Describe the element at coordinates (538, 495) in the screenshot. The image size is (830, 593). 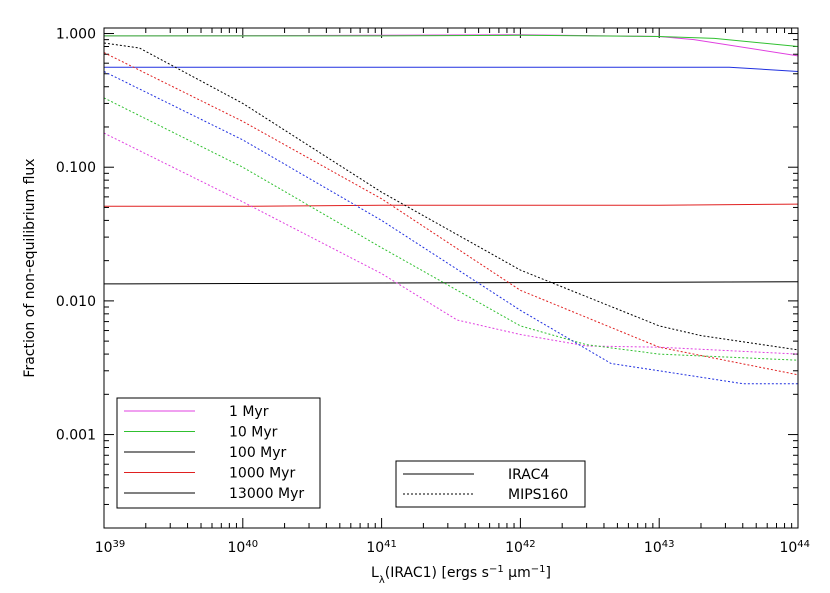
I see `legend-bands-label: MIPS160` at that location.